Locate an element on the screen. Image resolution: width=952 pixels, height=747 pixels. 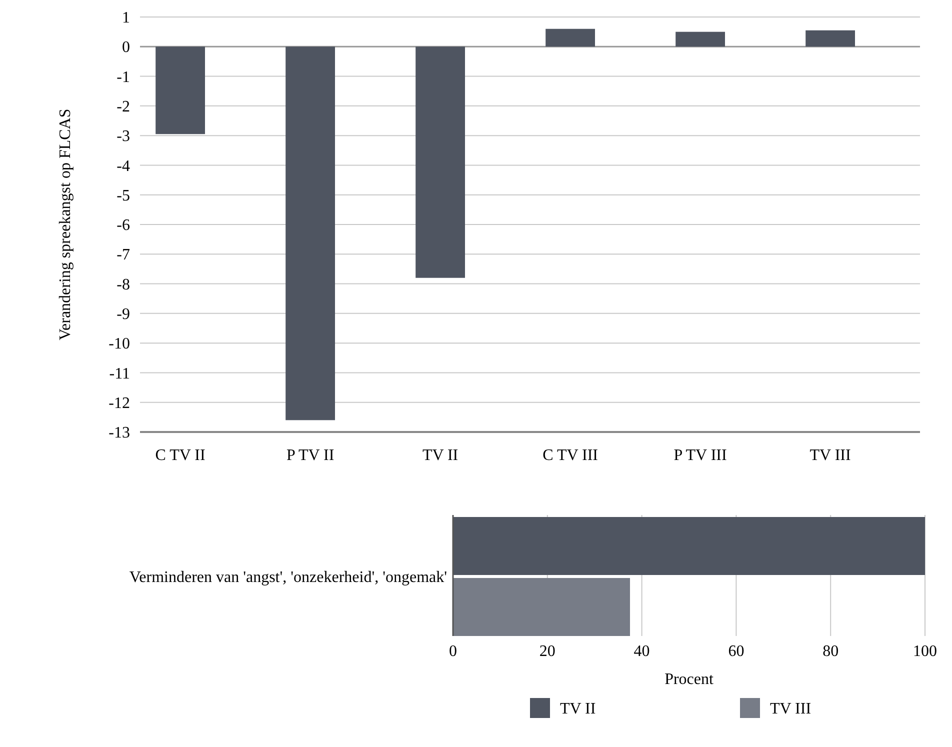
y-tick-label: Verminderen van 'angst', 'onzekerheid', 'ongemak' is located at coordinates (288, 577).